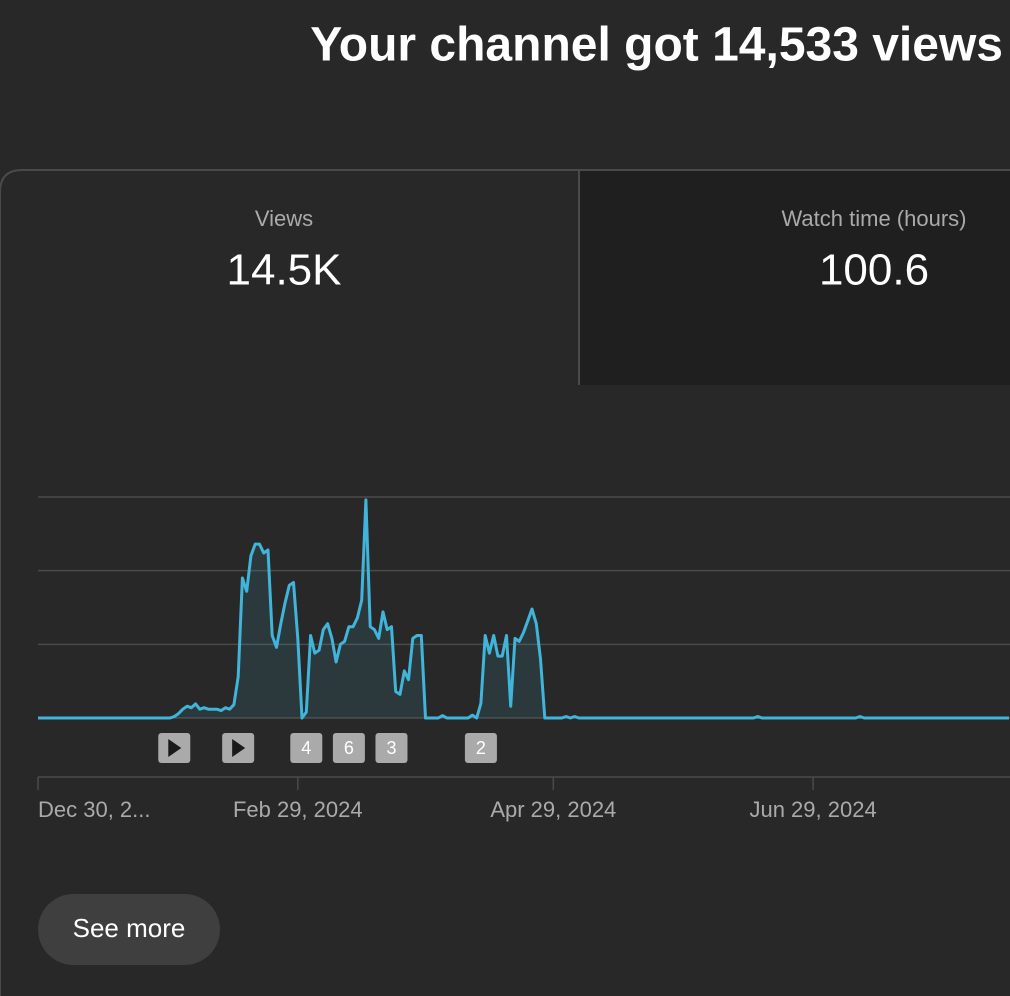 The image size is (1010, 996). I want to click on tab-value: 100.6, so click(874, 270).